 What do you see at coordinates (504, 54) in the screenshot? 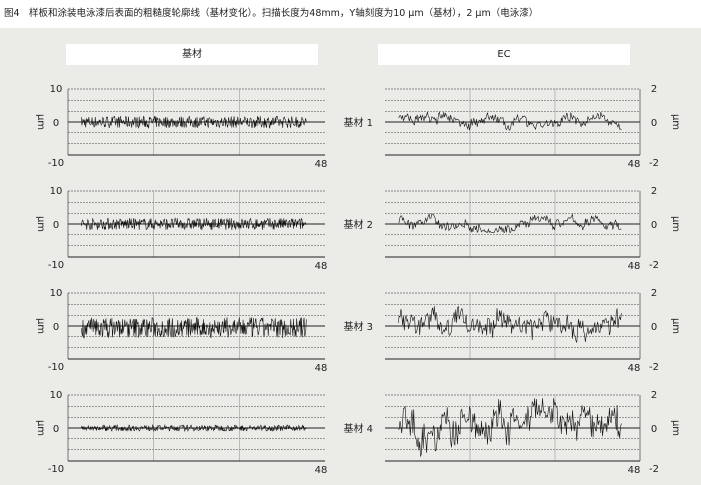
I see `column-header-right: EC` at bounding box center [504, 54].